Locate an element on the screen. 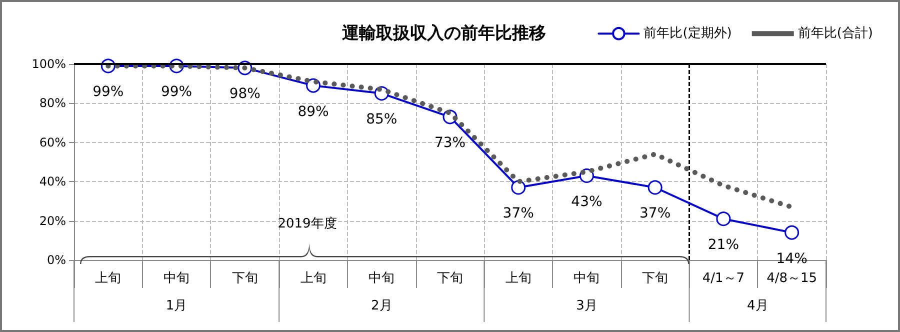 The width and height of the screenshot is (900, 332). data-label: 43% is located at coordinates (586, 202).